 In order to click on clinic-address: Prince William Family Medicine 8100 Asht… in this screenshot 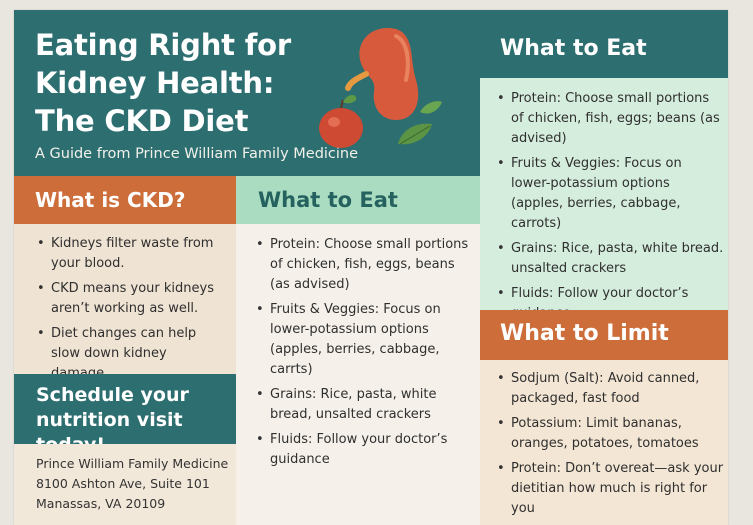, I will do `click(132, 484)`.